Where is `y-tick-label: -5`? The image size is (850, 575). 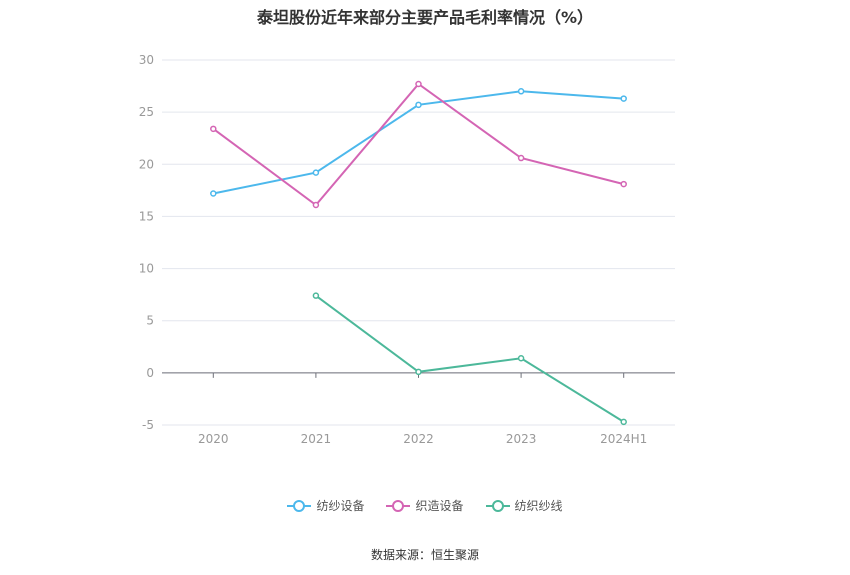
y-tick-label: -5 is located at coordinates (148, 425).